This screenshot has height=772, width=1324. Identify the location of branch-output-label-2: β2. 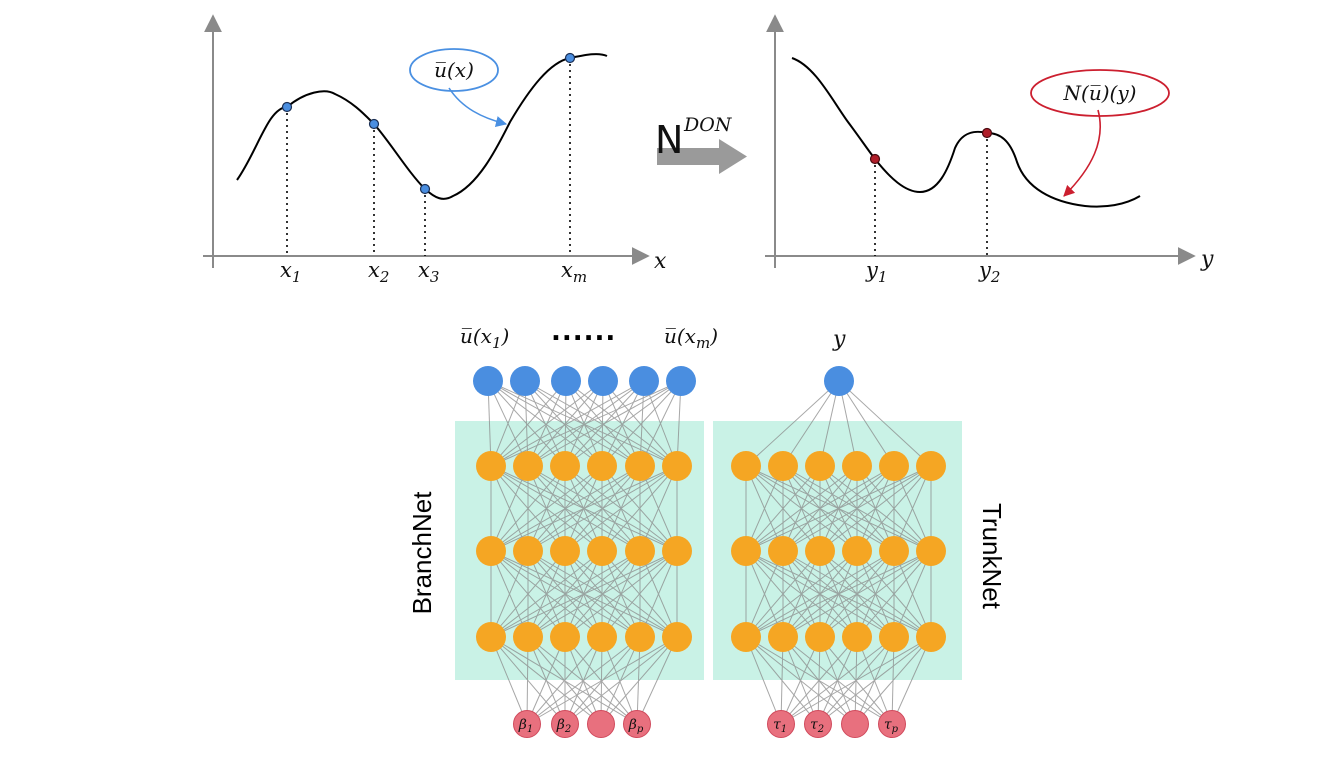
(563, 726).